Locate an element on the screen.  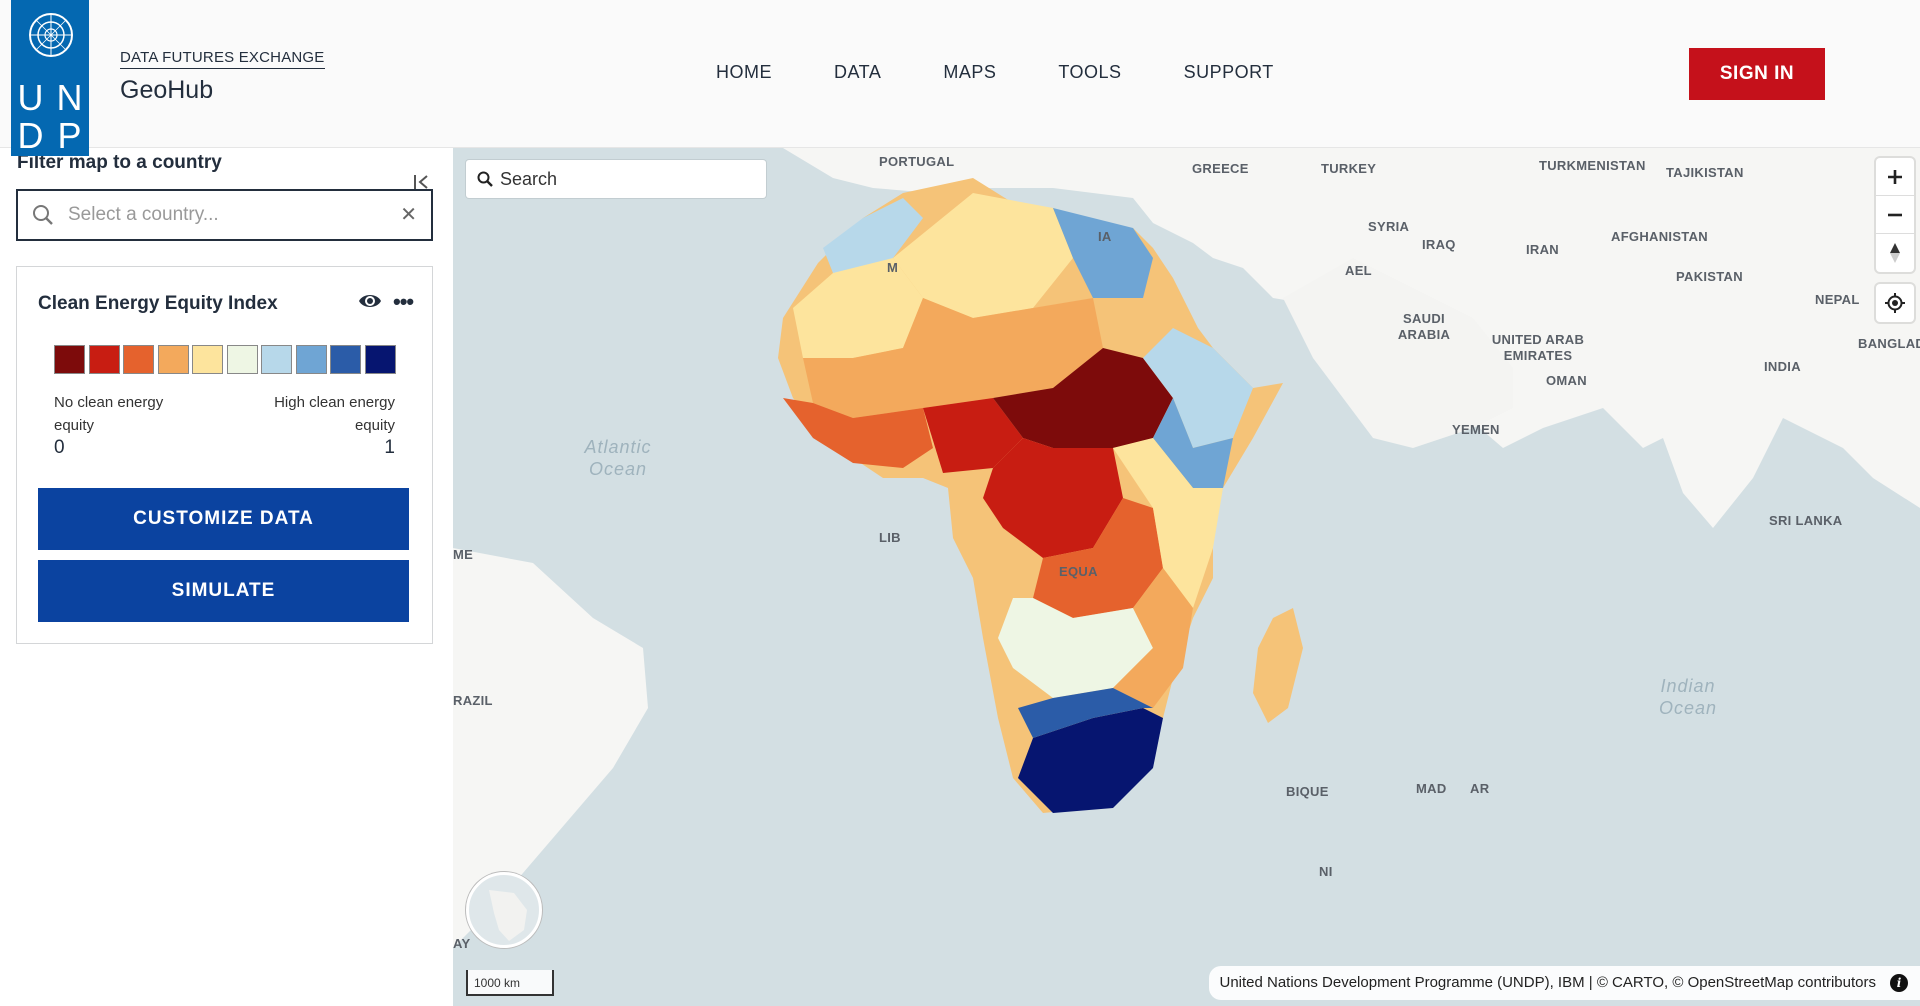
label-oman: OMAN is located at coordinates (1566, 380).